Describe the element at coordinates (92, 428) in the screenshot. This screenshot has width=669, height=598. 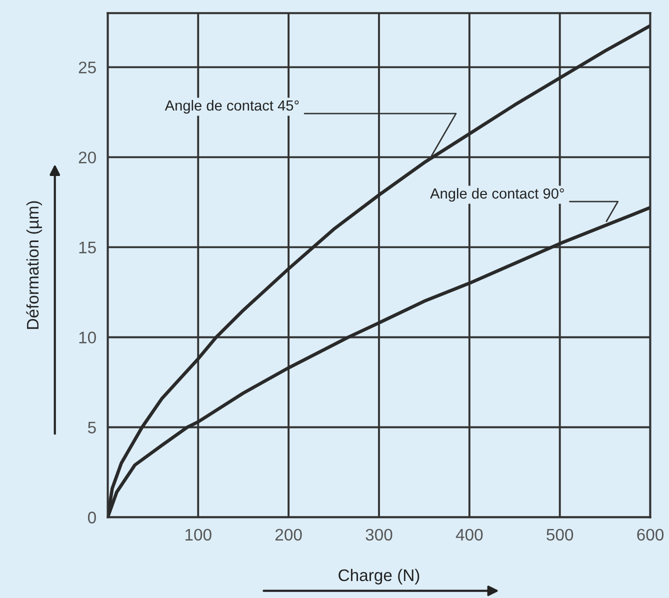
I see `y-tick-label: 5` at that location.